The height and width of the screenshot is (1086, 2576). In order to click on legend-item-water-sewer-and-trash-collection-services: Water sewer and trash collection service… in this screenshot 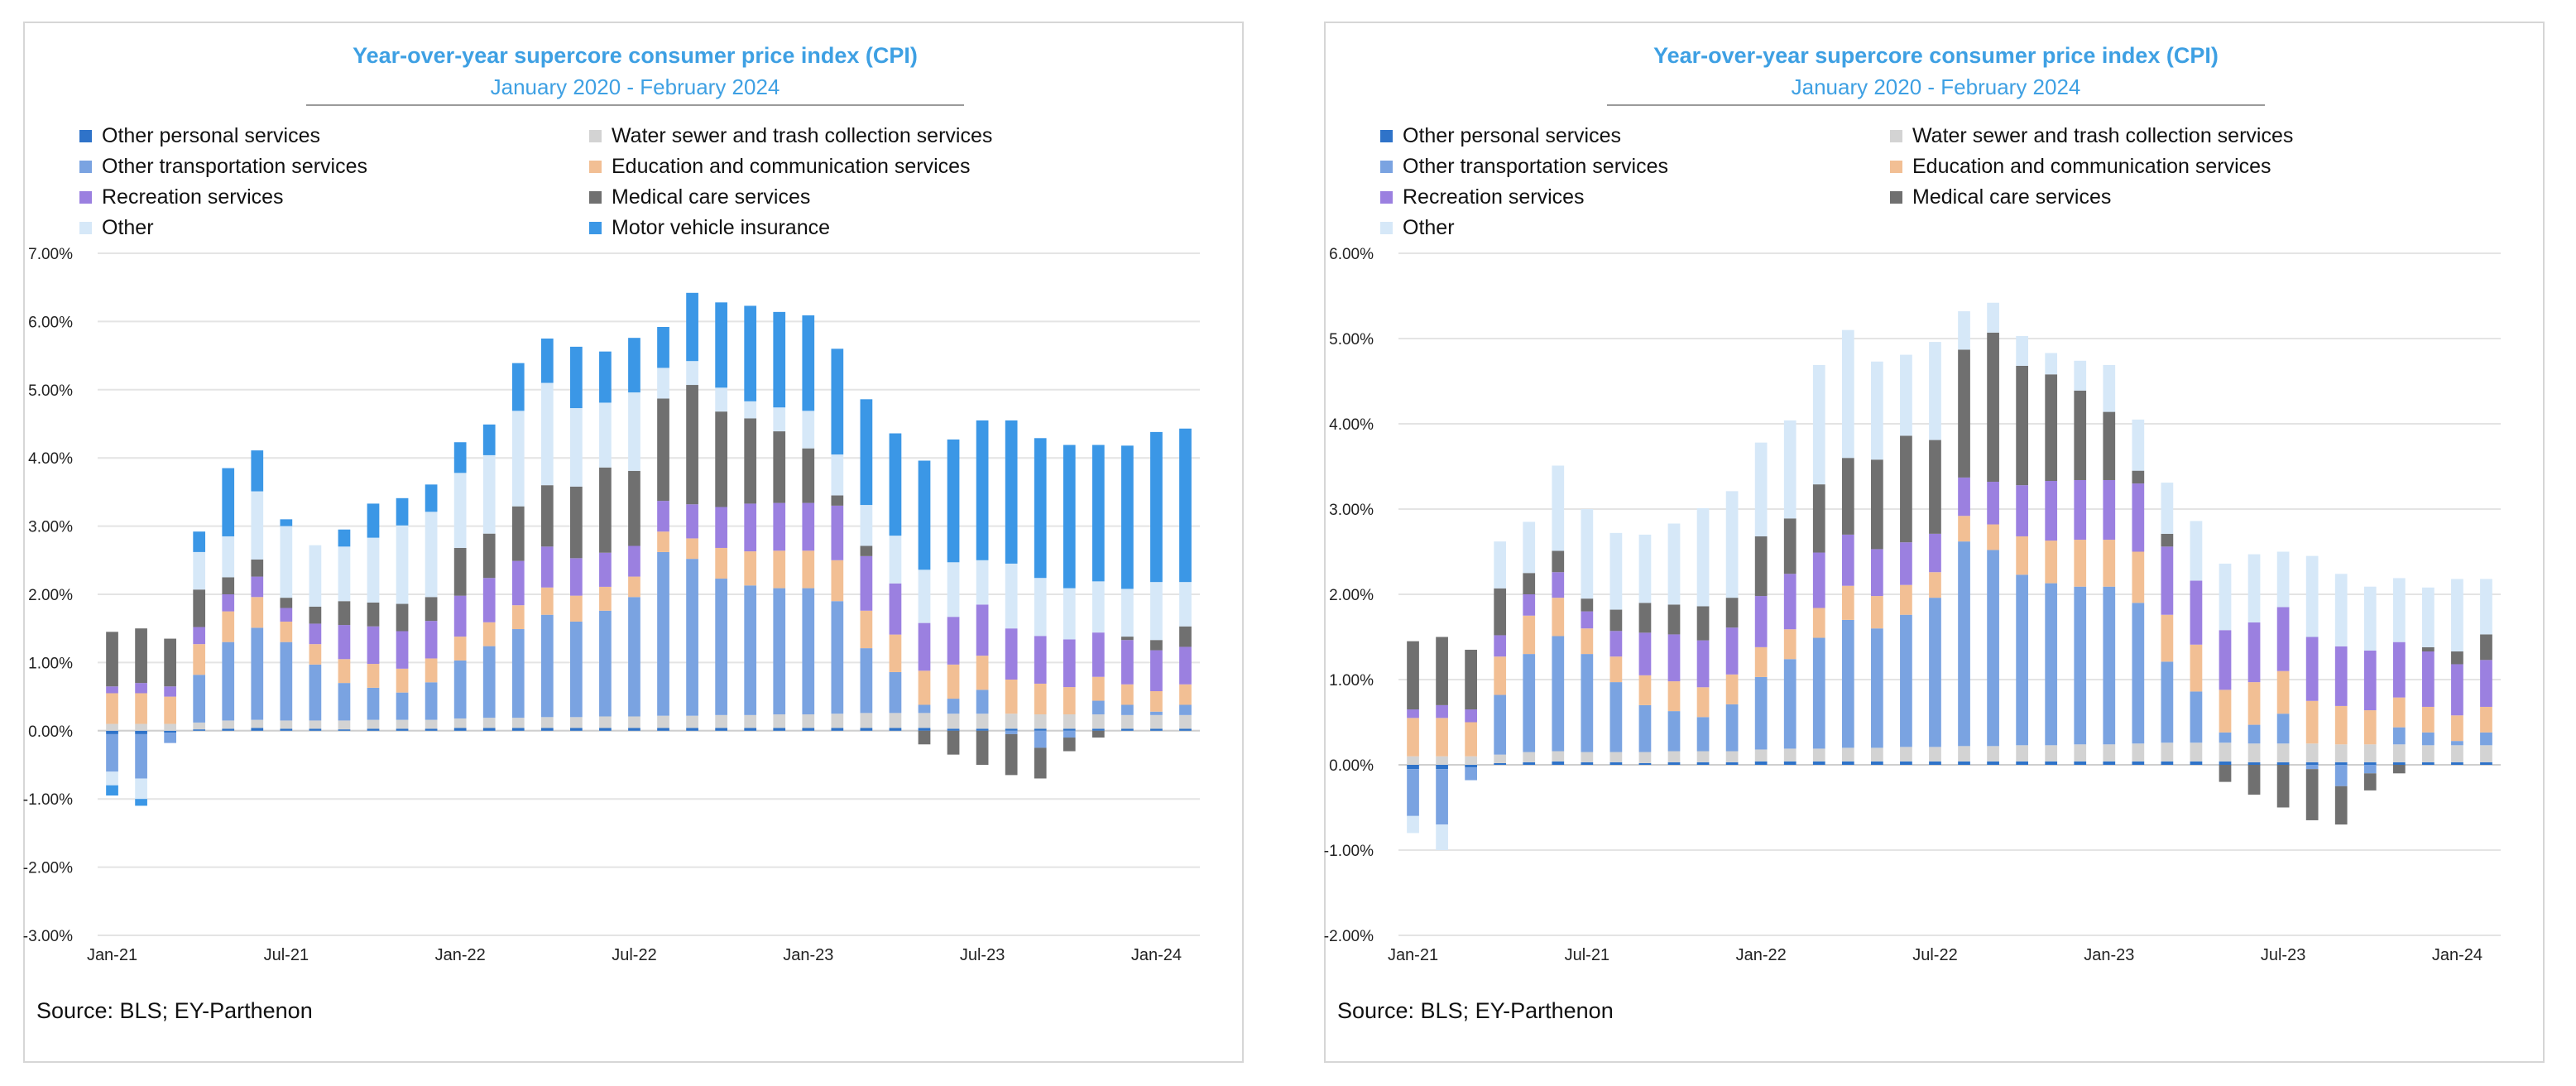, I will do `click(791, 136)`.